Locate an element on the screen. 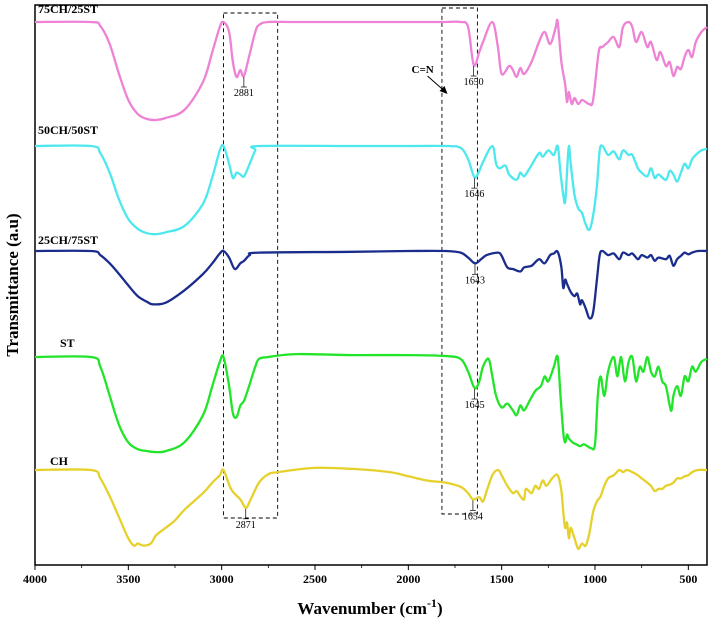 The image size is (709, 626). peak-label-1645: 1645 is located at coordinates (475, 405).